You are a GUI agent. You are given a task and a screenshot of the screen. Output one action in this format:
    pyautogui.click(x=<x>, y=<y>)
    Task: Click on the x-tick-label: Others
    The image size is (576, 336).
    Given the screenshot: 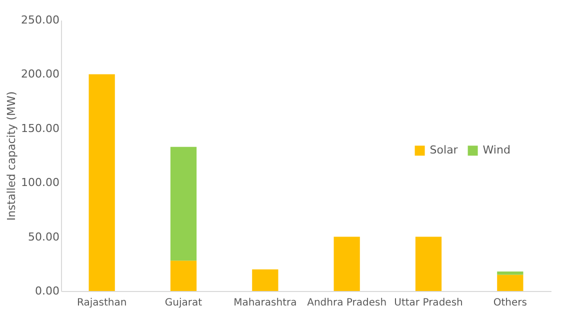 What is the action you would take?
    pyautogui.click(x=510, y=303)
    